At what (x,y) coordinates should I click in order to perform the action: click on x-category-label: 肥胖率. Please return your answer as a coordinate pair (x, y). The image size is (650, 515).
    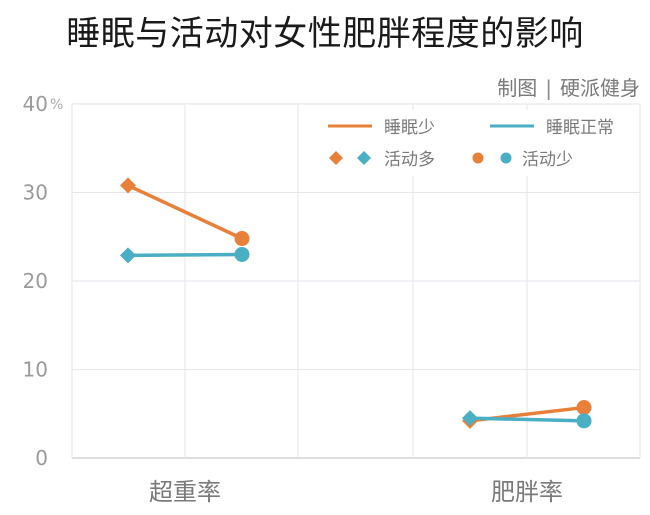
    Looking at the image, I should click on (527, 492).